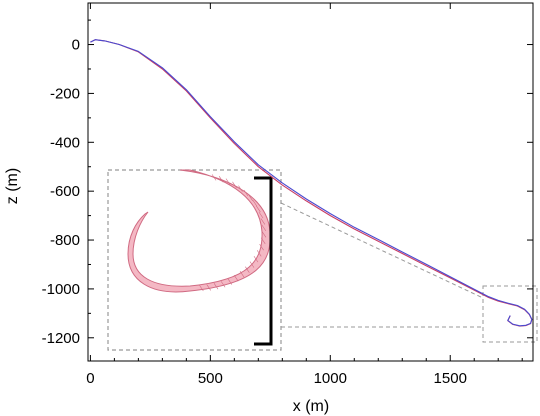 Image resolution: width=540 pixels, height=416 pixels. What do you see at coordinates (65, 191) in the screenshot?
I see `y-tick-label: -600` at bounding box center [65, 191].